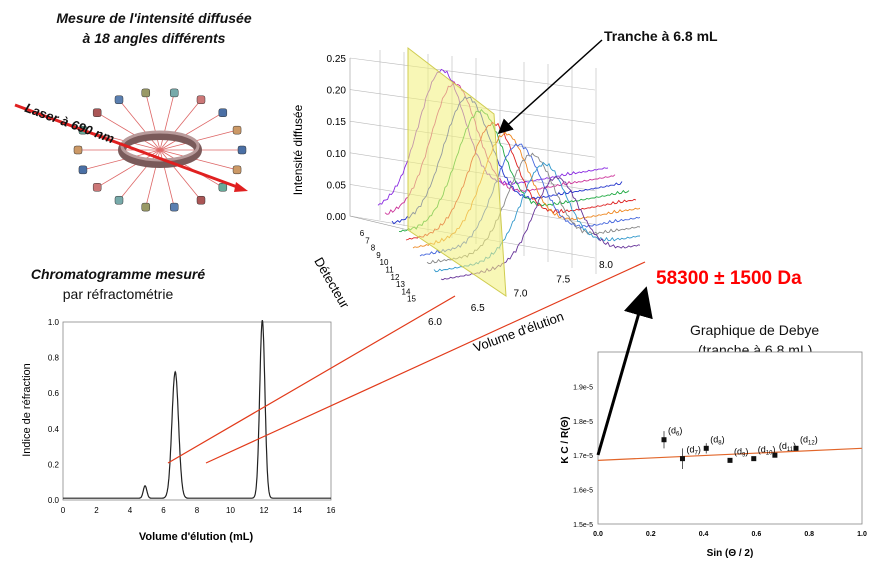 The width and height of the screenshot is (869, 564). I want to click on detector-tick-label: 7, so click(367, 240).